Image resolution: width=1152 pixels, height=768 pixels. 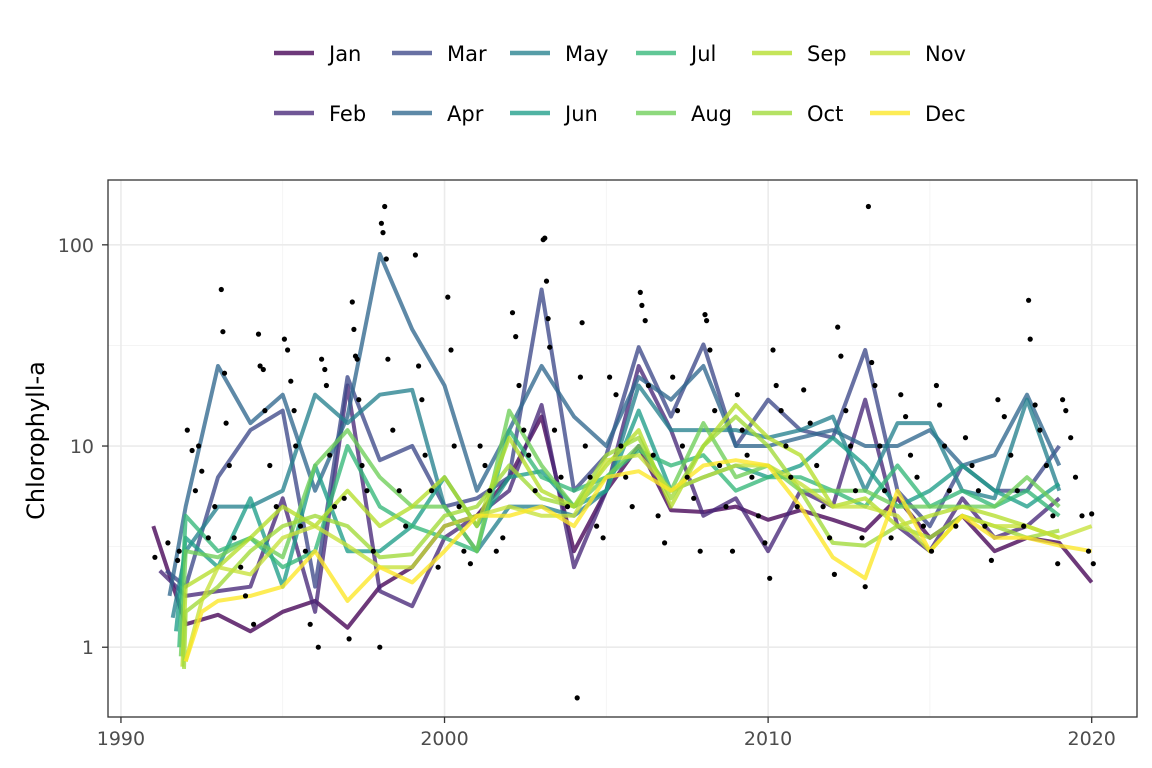 What do you see at coordinates (344, 54) in the screenshot?
I see `legend-label-jan: Jan` at bounding box center [344, 54].